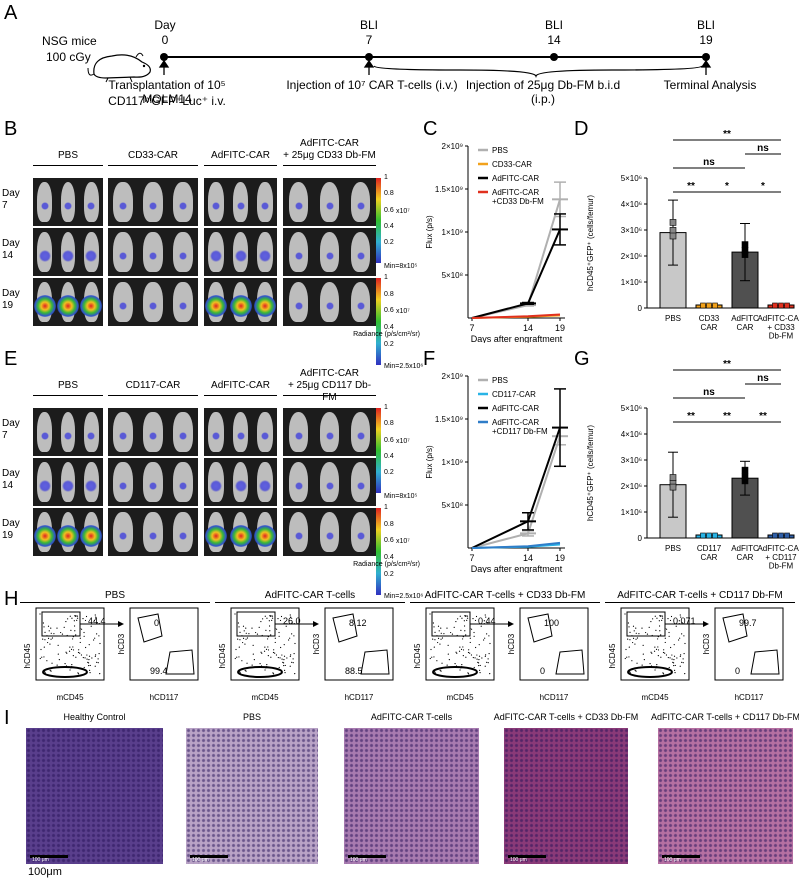  I want to click on bli-row-label: Day 19, so click(11, 529).